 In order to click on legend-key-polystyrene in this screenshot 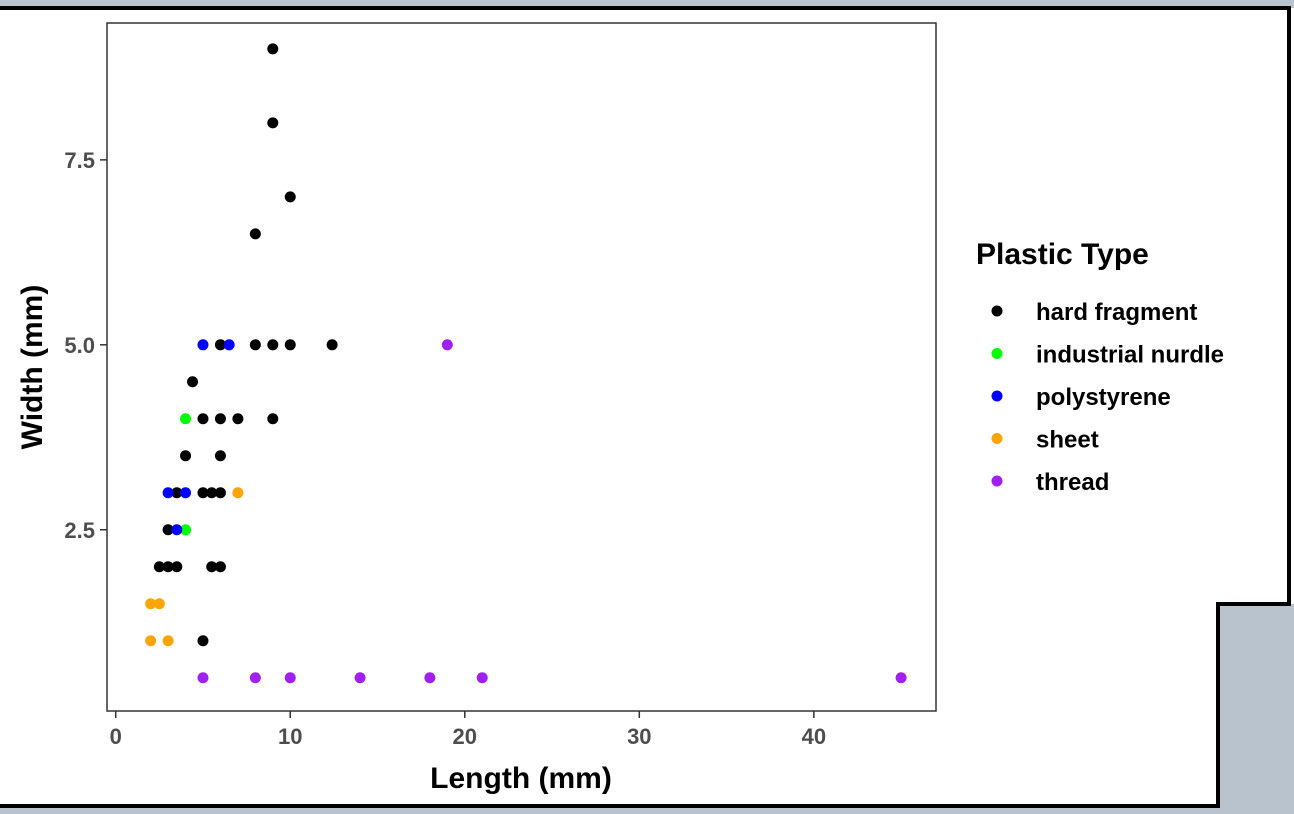, I will do `click(997, 396)`.